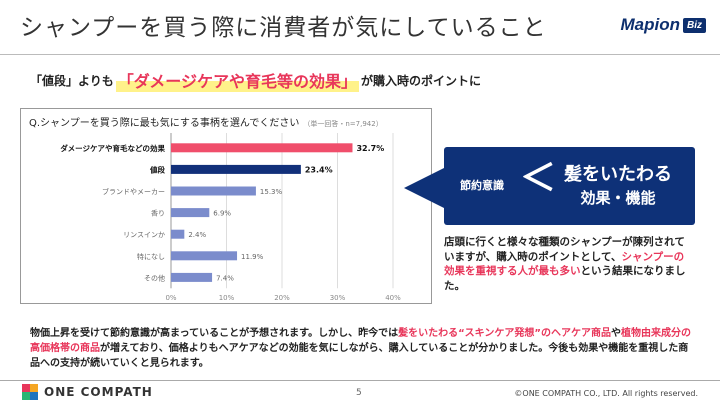  I want to click on value-label: 23.4%, so click(319, 169).